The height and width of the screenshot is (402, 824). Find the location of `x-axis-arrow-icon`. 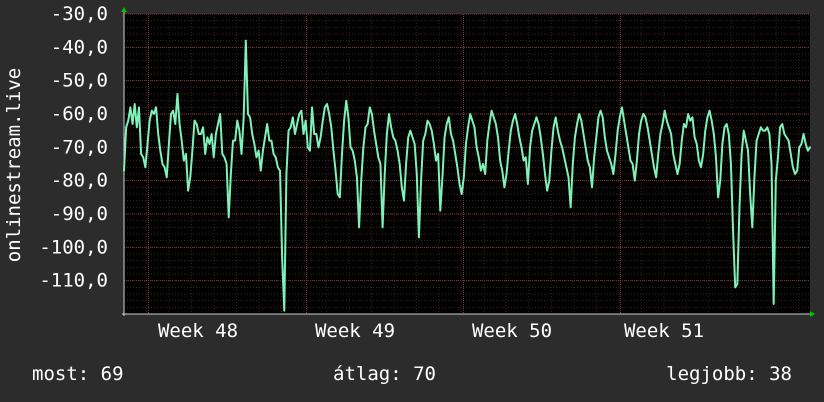

x-axis-arrow-icon is located at coordinates (812, 314).